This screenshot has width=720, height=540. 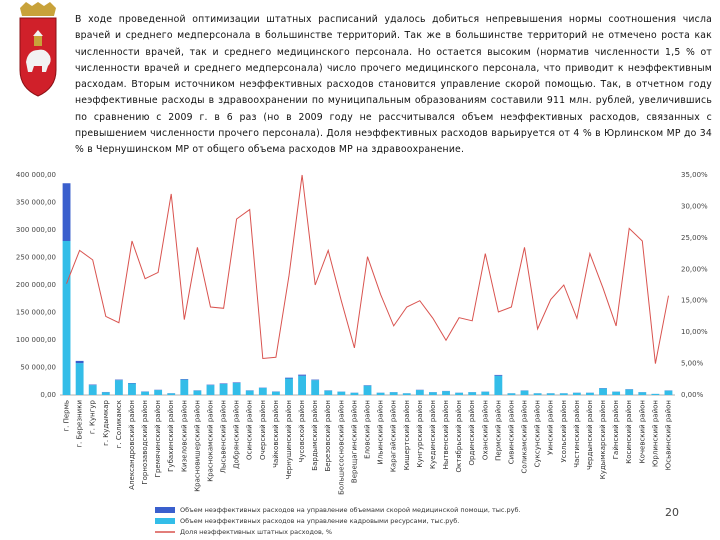 I want to click on x-tick-label: г. Березники, so click(x=80, y=424).